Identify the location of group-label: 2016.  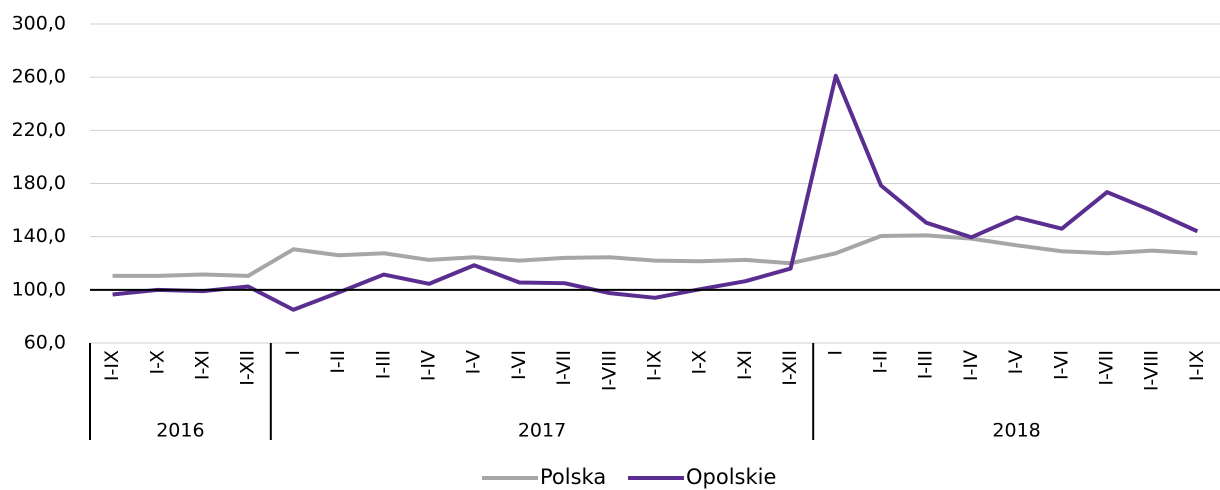
(180, 431).